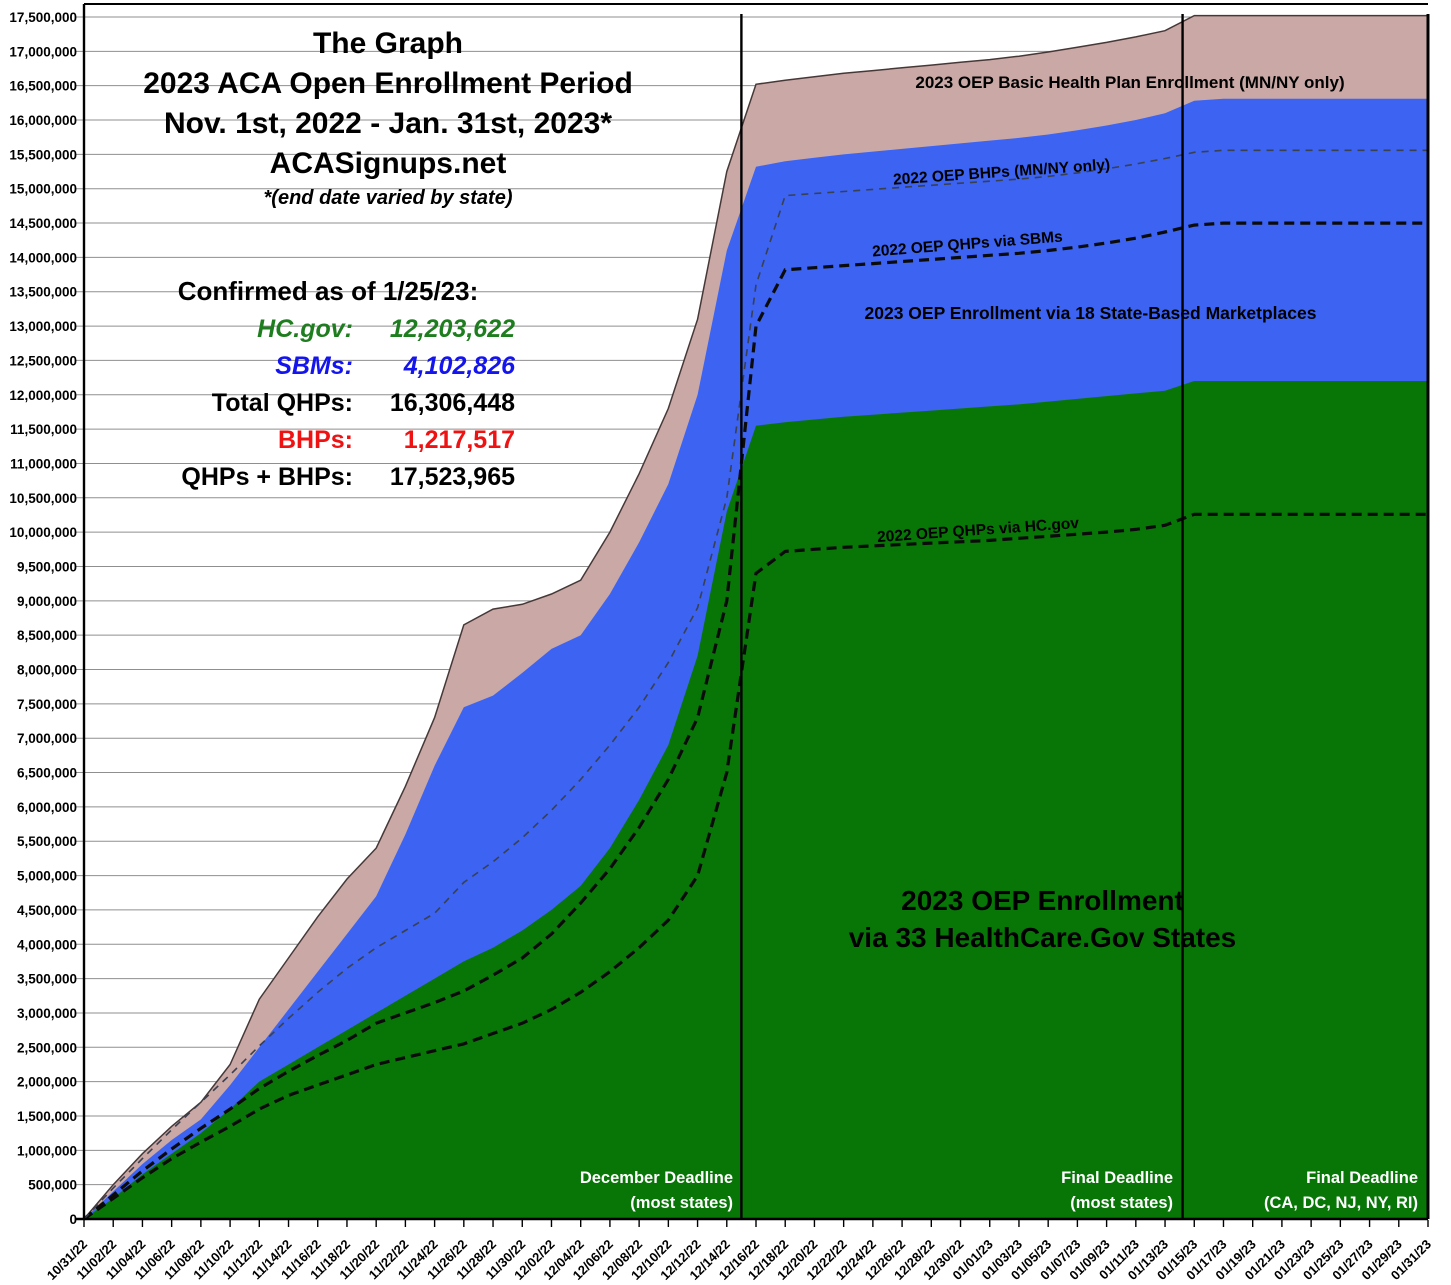 This screenshot has height=1285, width=1451. I want to click on svg-text: 7,500,000, so click(47, 704).